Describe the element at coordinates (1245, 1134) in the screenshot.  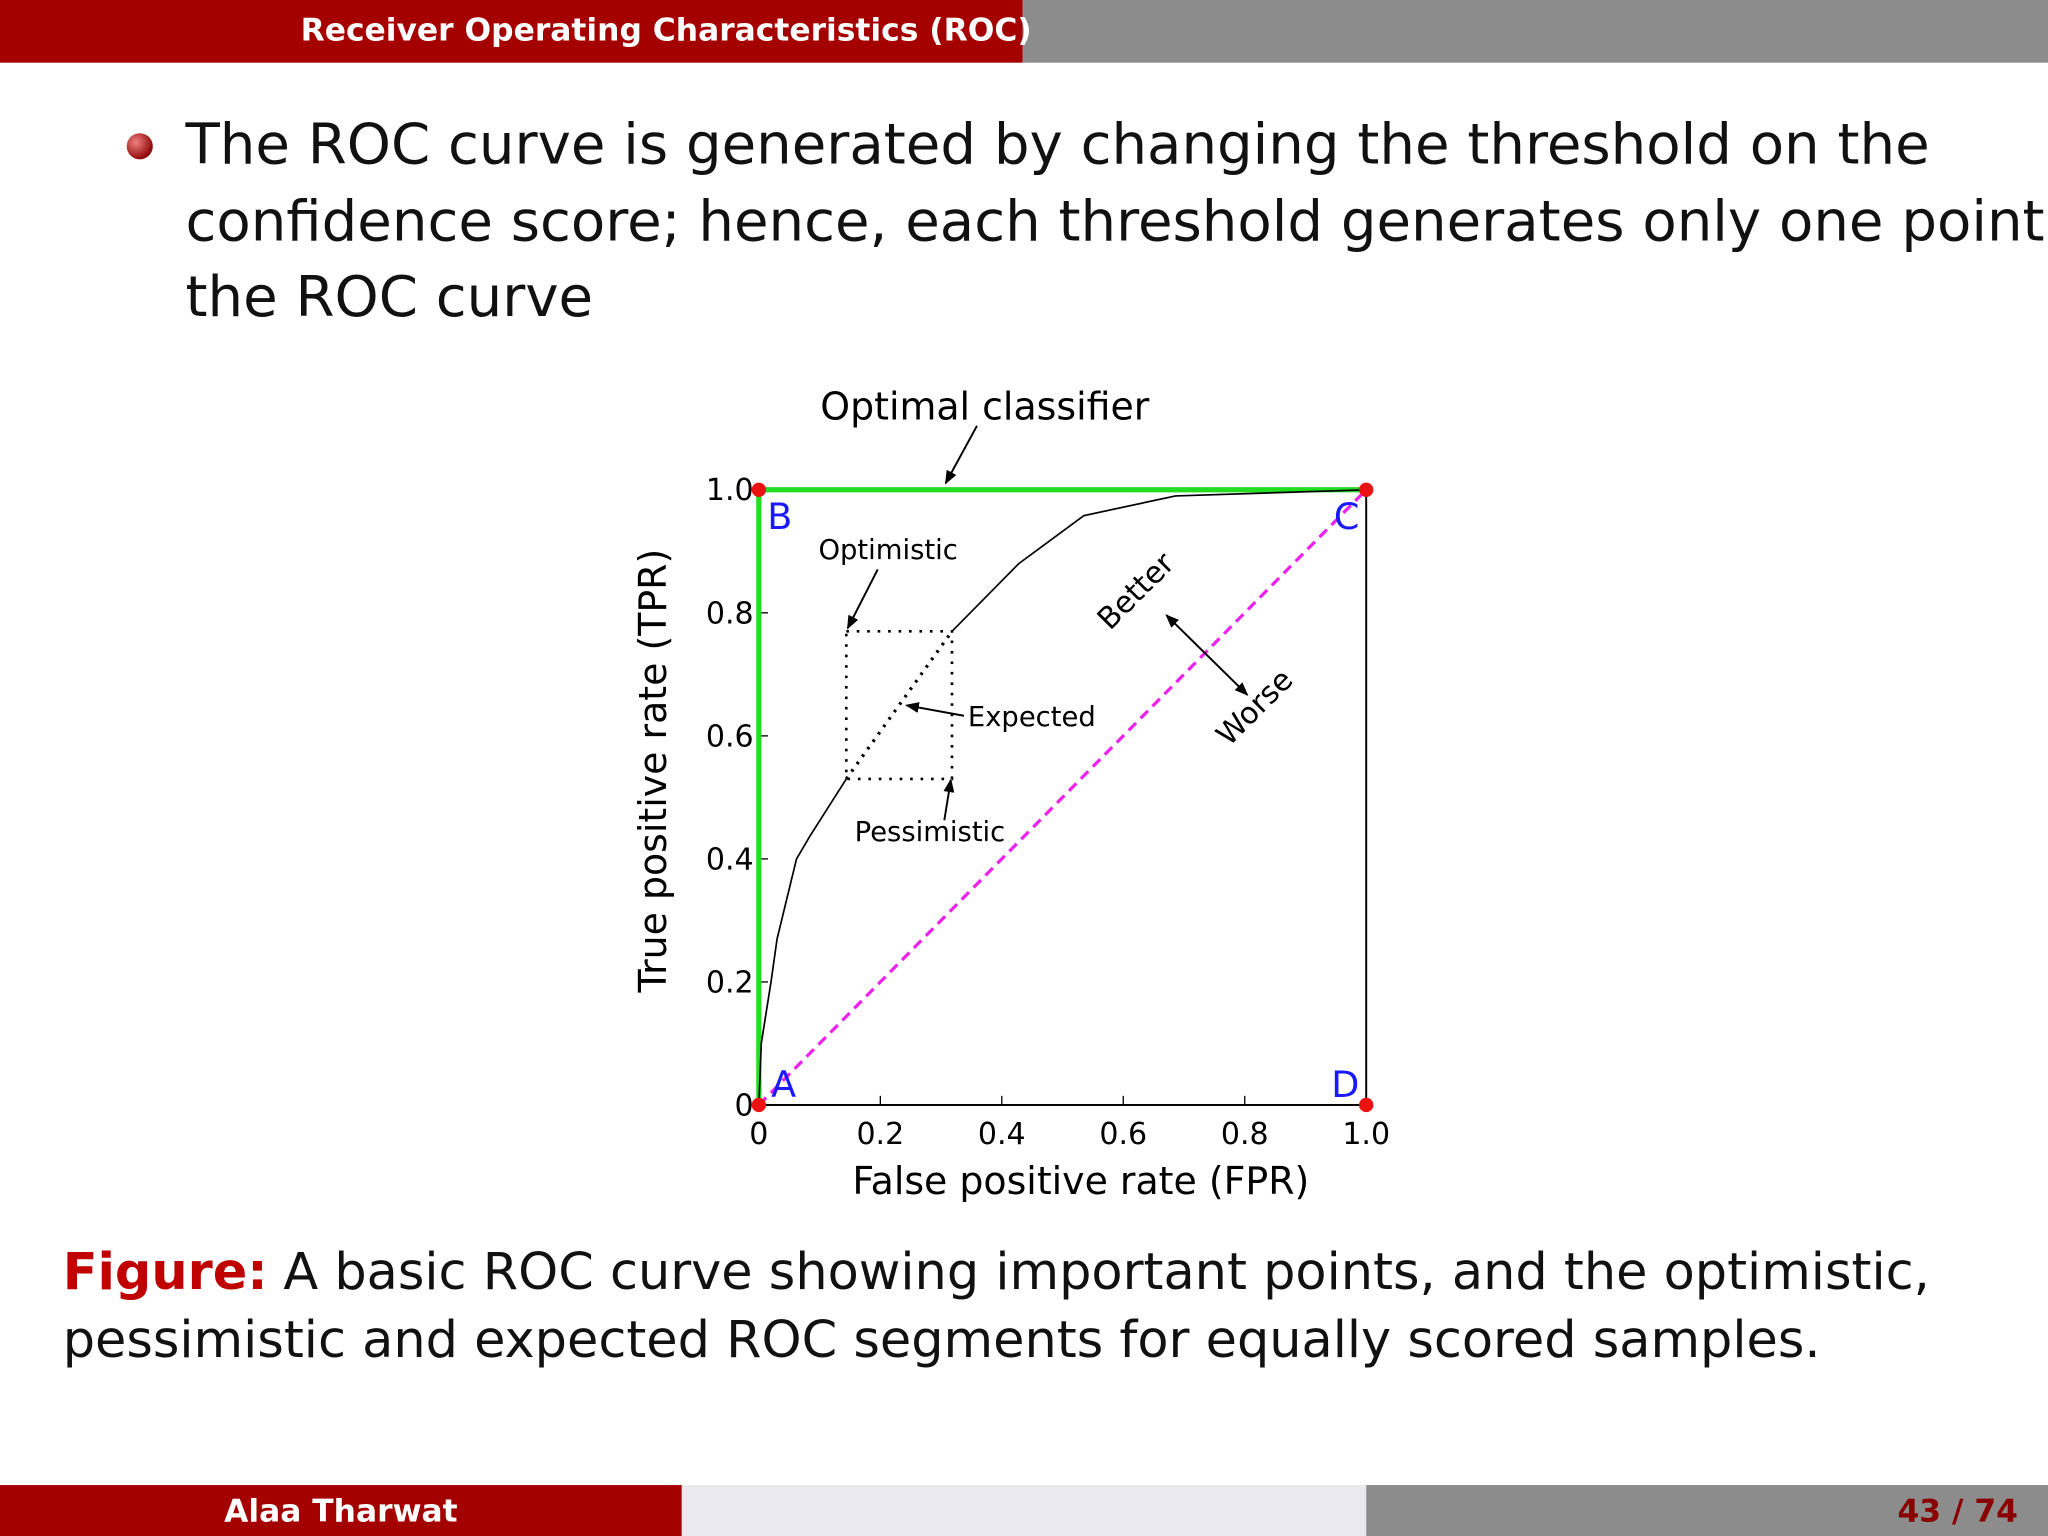
I see `x-tick-label: 0.8` at that location.